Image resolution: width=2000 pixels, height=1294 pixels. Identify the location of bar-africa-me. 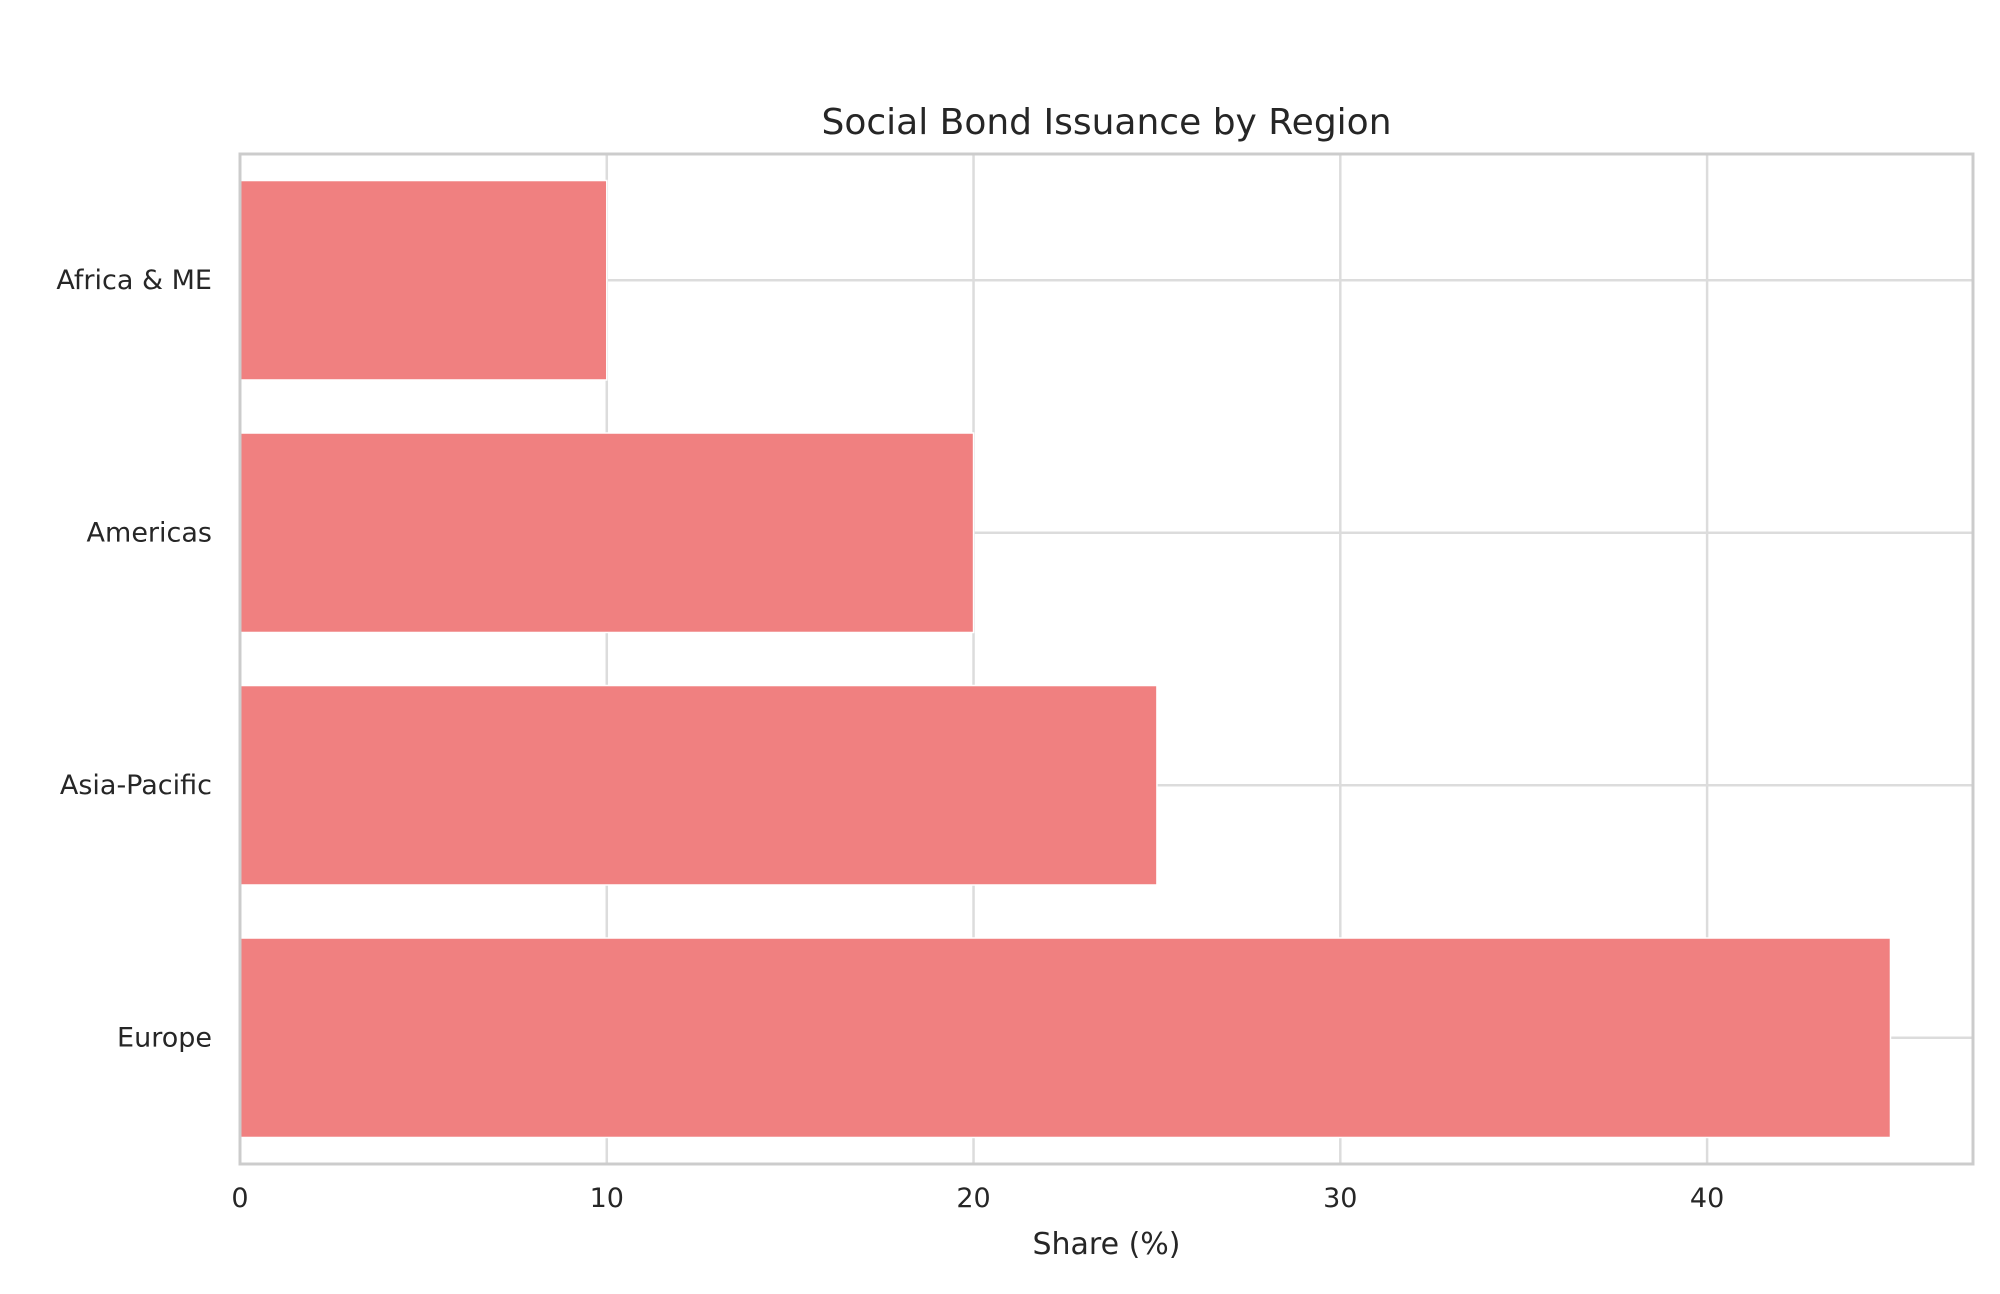
(423, 280).